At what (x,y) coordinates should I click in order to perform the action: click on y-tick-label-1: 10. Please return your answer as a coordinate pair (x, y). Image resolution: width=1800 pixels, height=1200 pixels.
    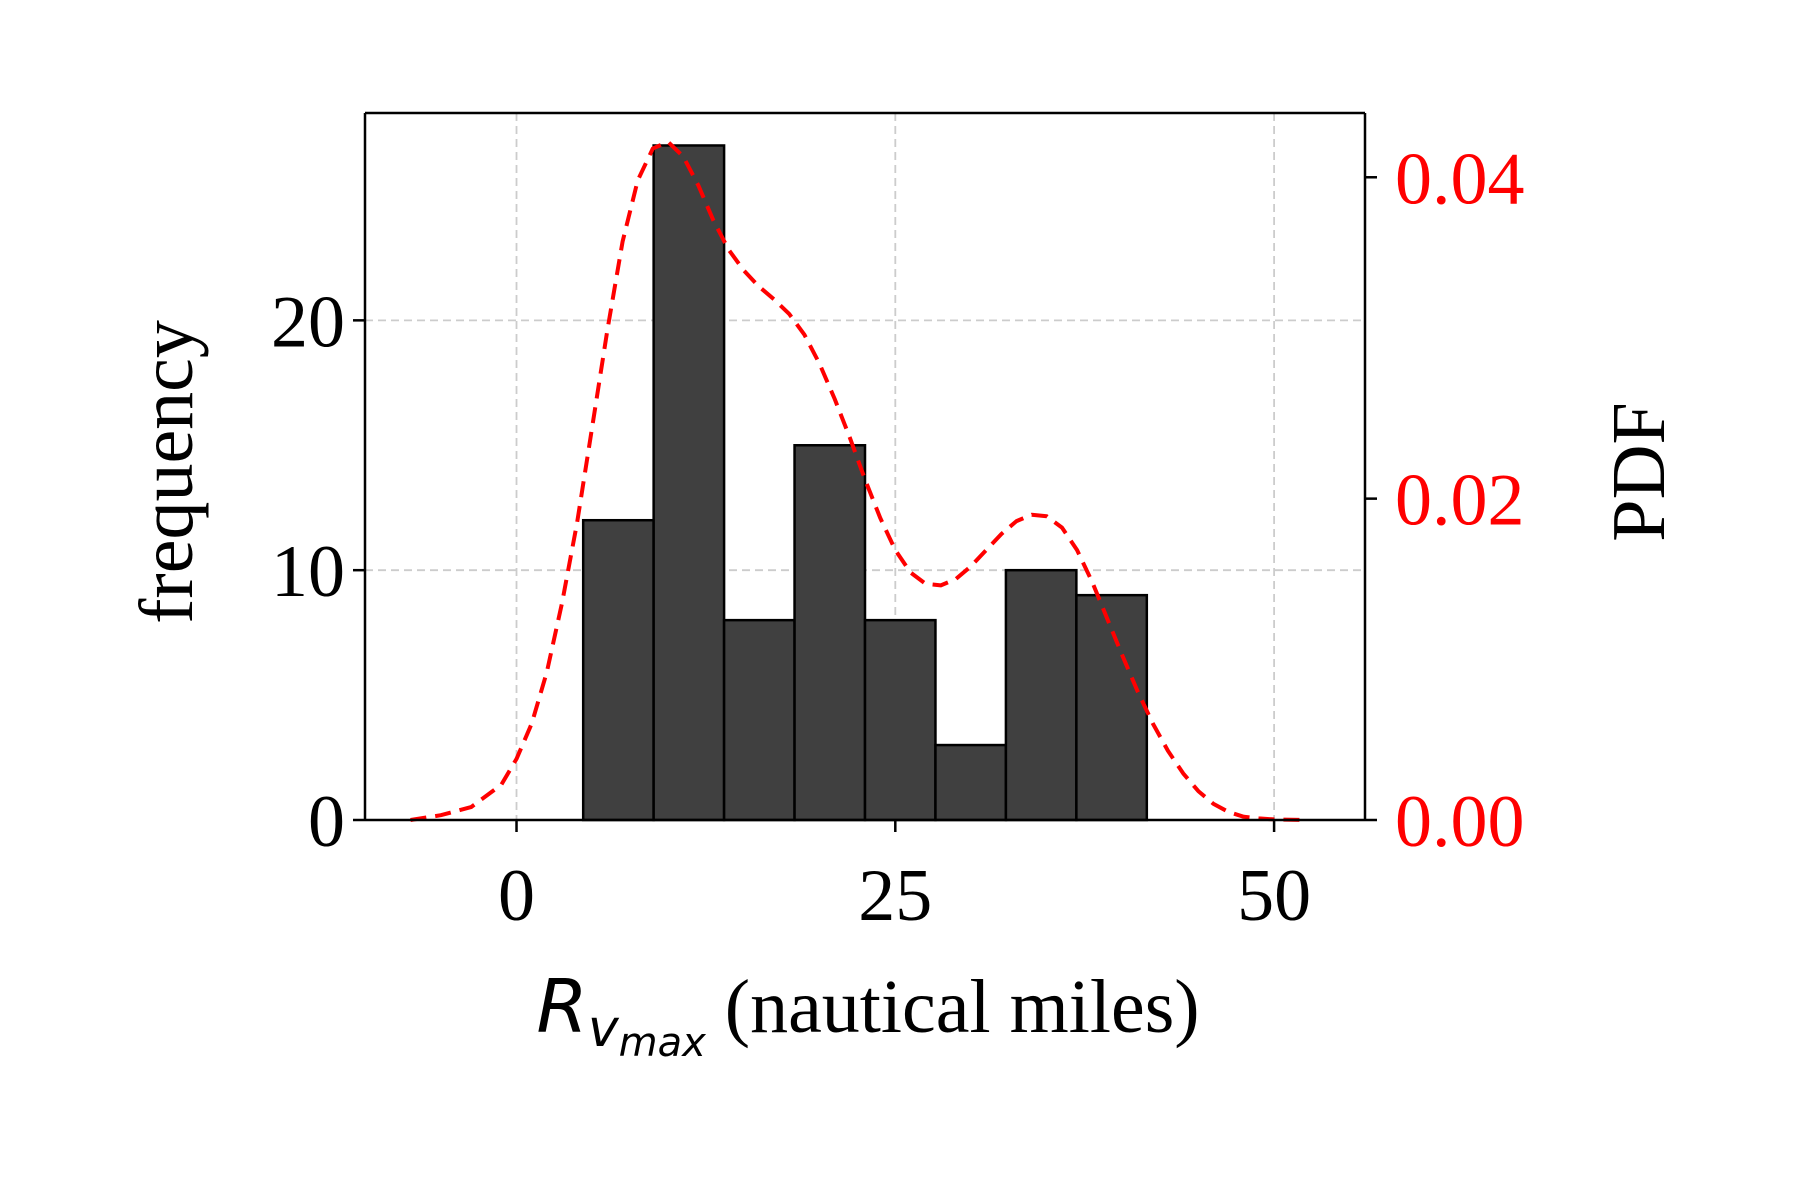
    Looking at the image, I should click on (308, 572).